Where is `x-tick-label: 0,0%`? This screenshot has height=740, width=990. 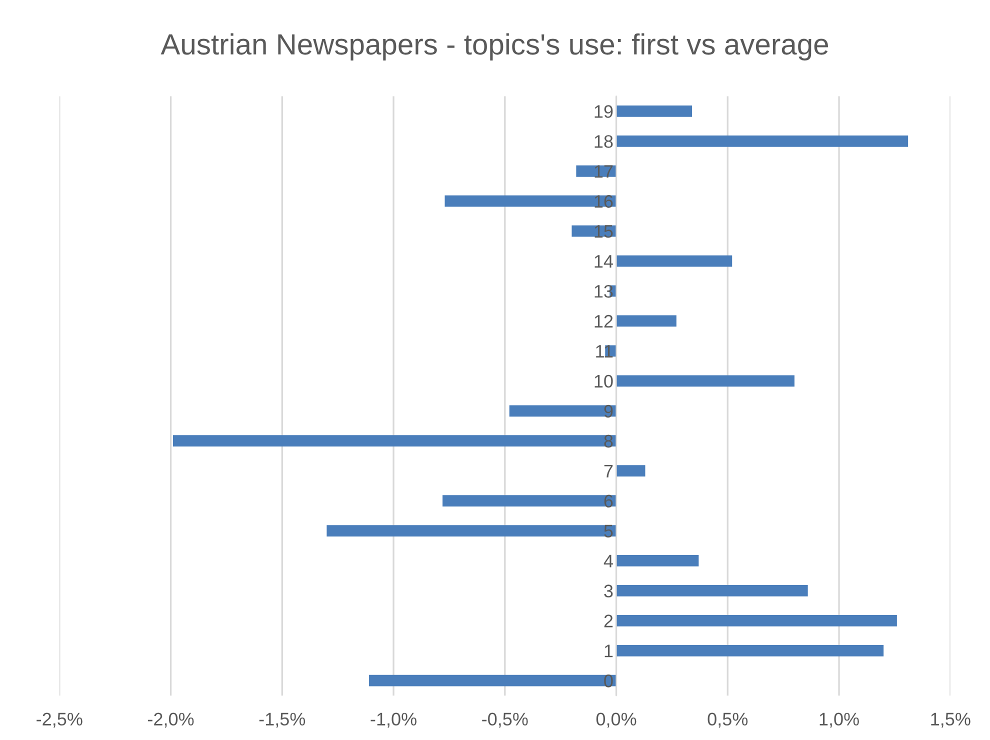 x-tick-label: 0,0% is located at coordinates (616, 720).